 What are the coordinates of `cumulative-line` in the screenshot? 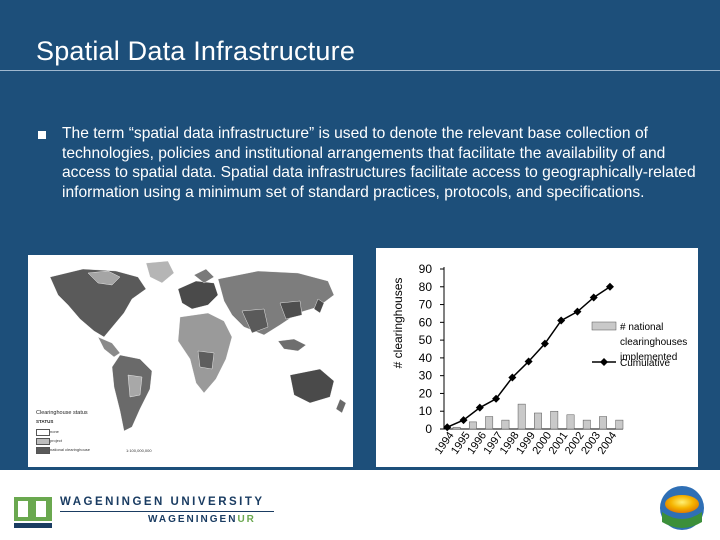 It's located at (528, 357).